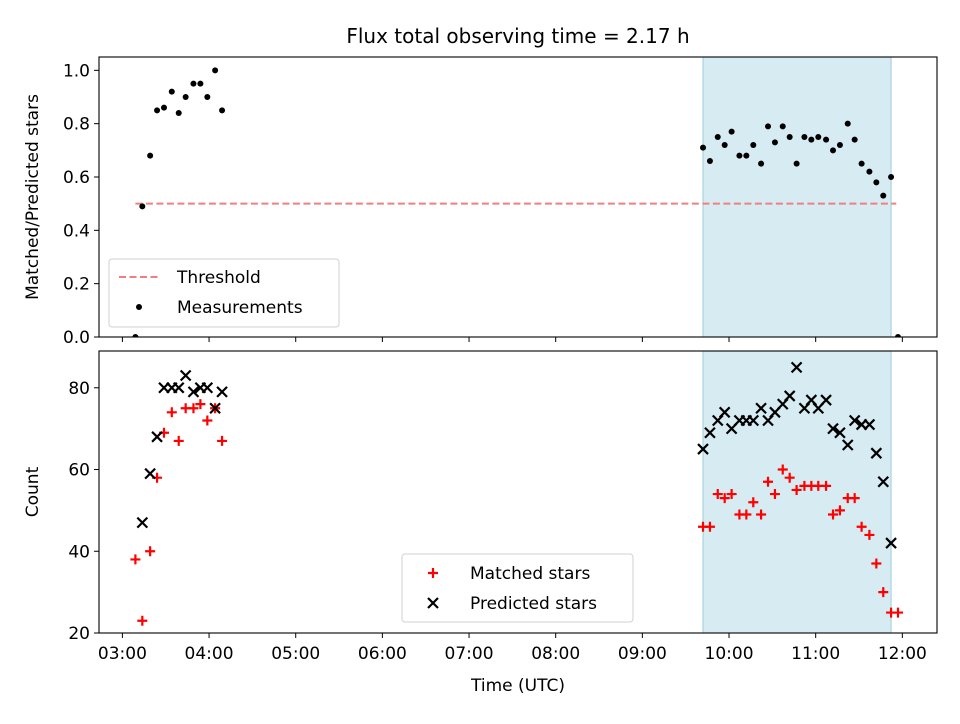 The image size is (960, 724). I want to click on x-tick-label: 10:00, so click(729, 654).